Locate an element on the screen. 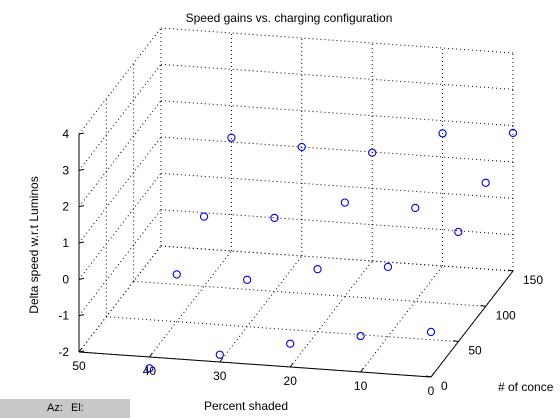 The height and width of the screenshot is (420, 560). y-axis-label: # of conce is located at coordinates (526, 387).